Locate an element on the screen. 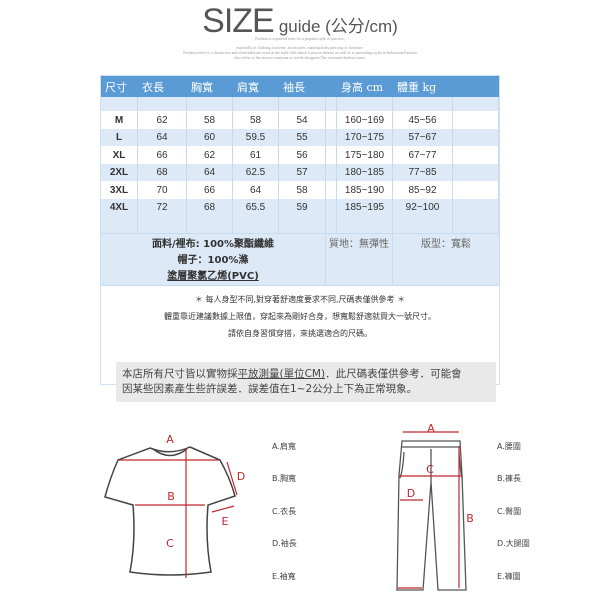 Image resolution: width=600 pixels, height=600 pixels. table-row: 4XL 72 68 65.5 59 185~195 92~100 is located at coordinates (300, 207).